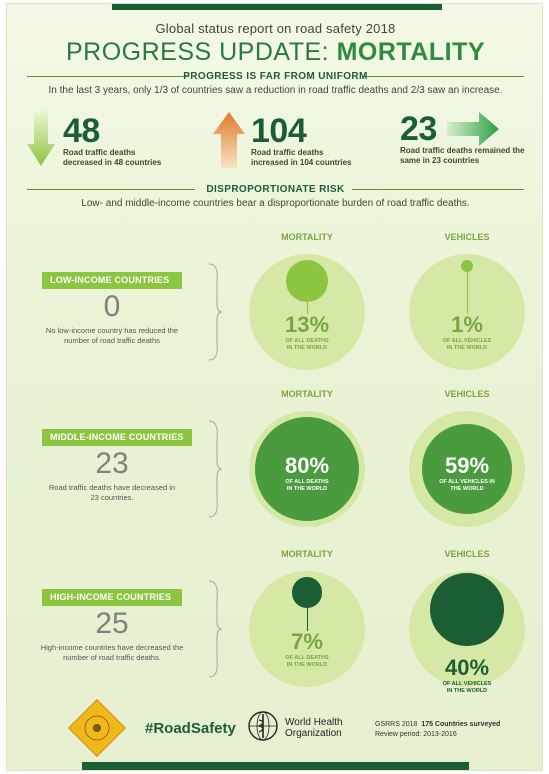  Describe the element at coordinates (112, 657) in the screenshot. I see `income-group-desc: number of road traffic deaths.` at that location.